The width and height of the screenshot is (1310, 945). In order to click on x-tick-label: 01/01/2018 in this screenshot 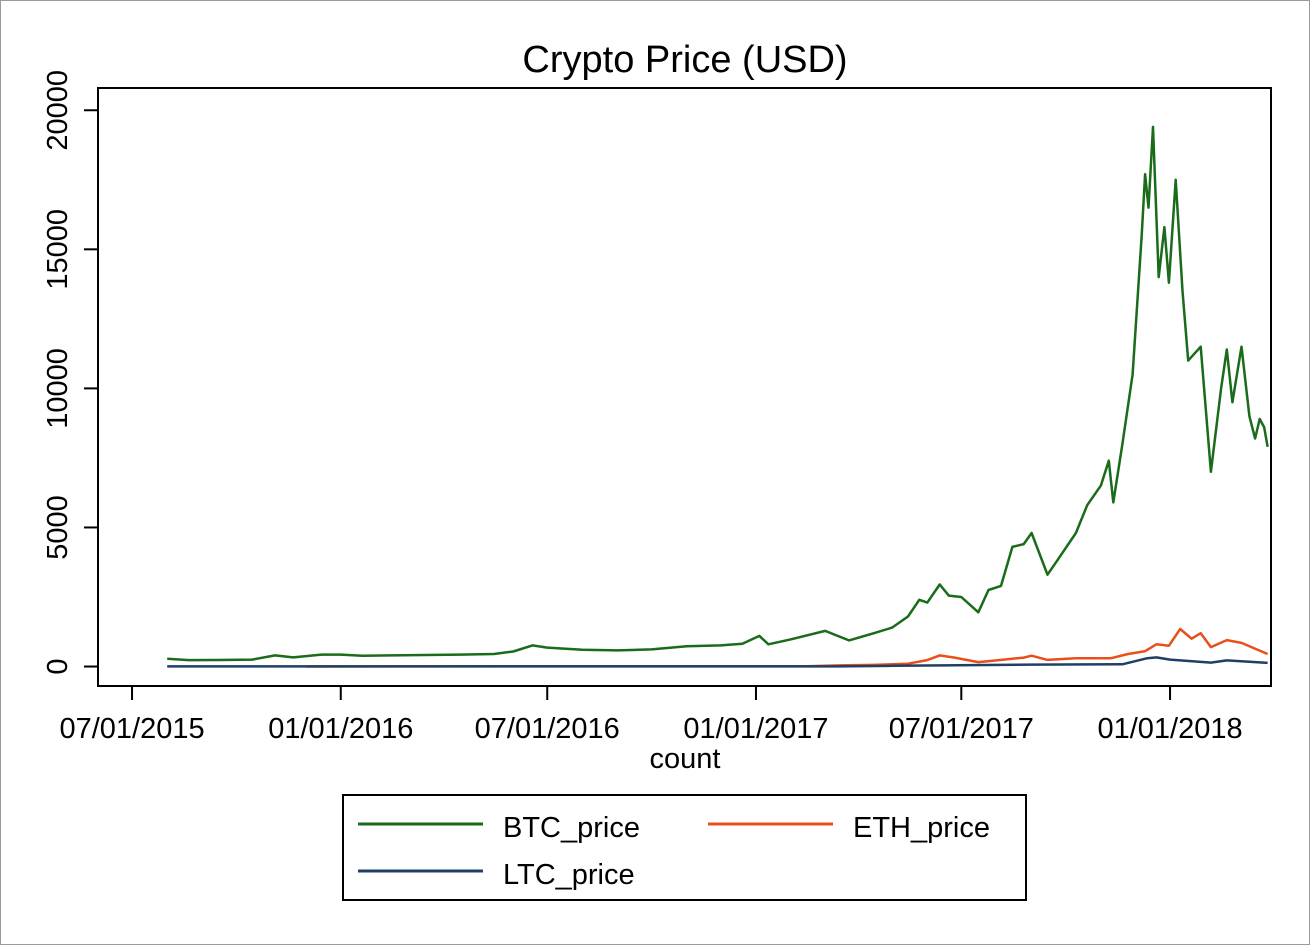, I will do `click(1169, 729)`.